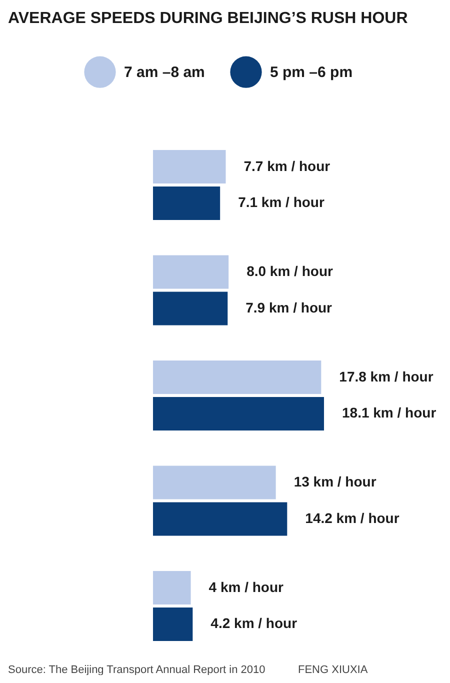 This screenshot has height=683, width=450. What do you see at coordinates (246, 586) in the screenshot?
I see `data-label: 4 km / hour` at bounding box center [246, 586].